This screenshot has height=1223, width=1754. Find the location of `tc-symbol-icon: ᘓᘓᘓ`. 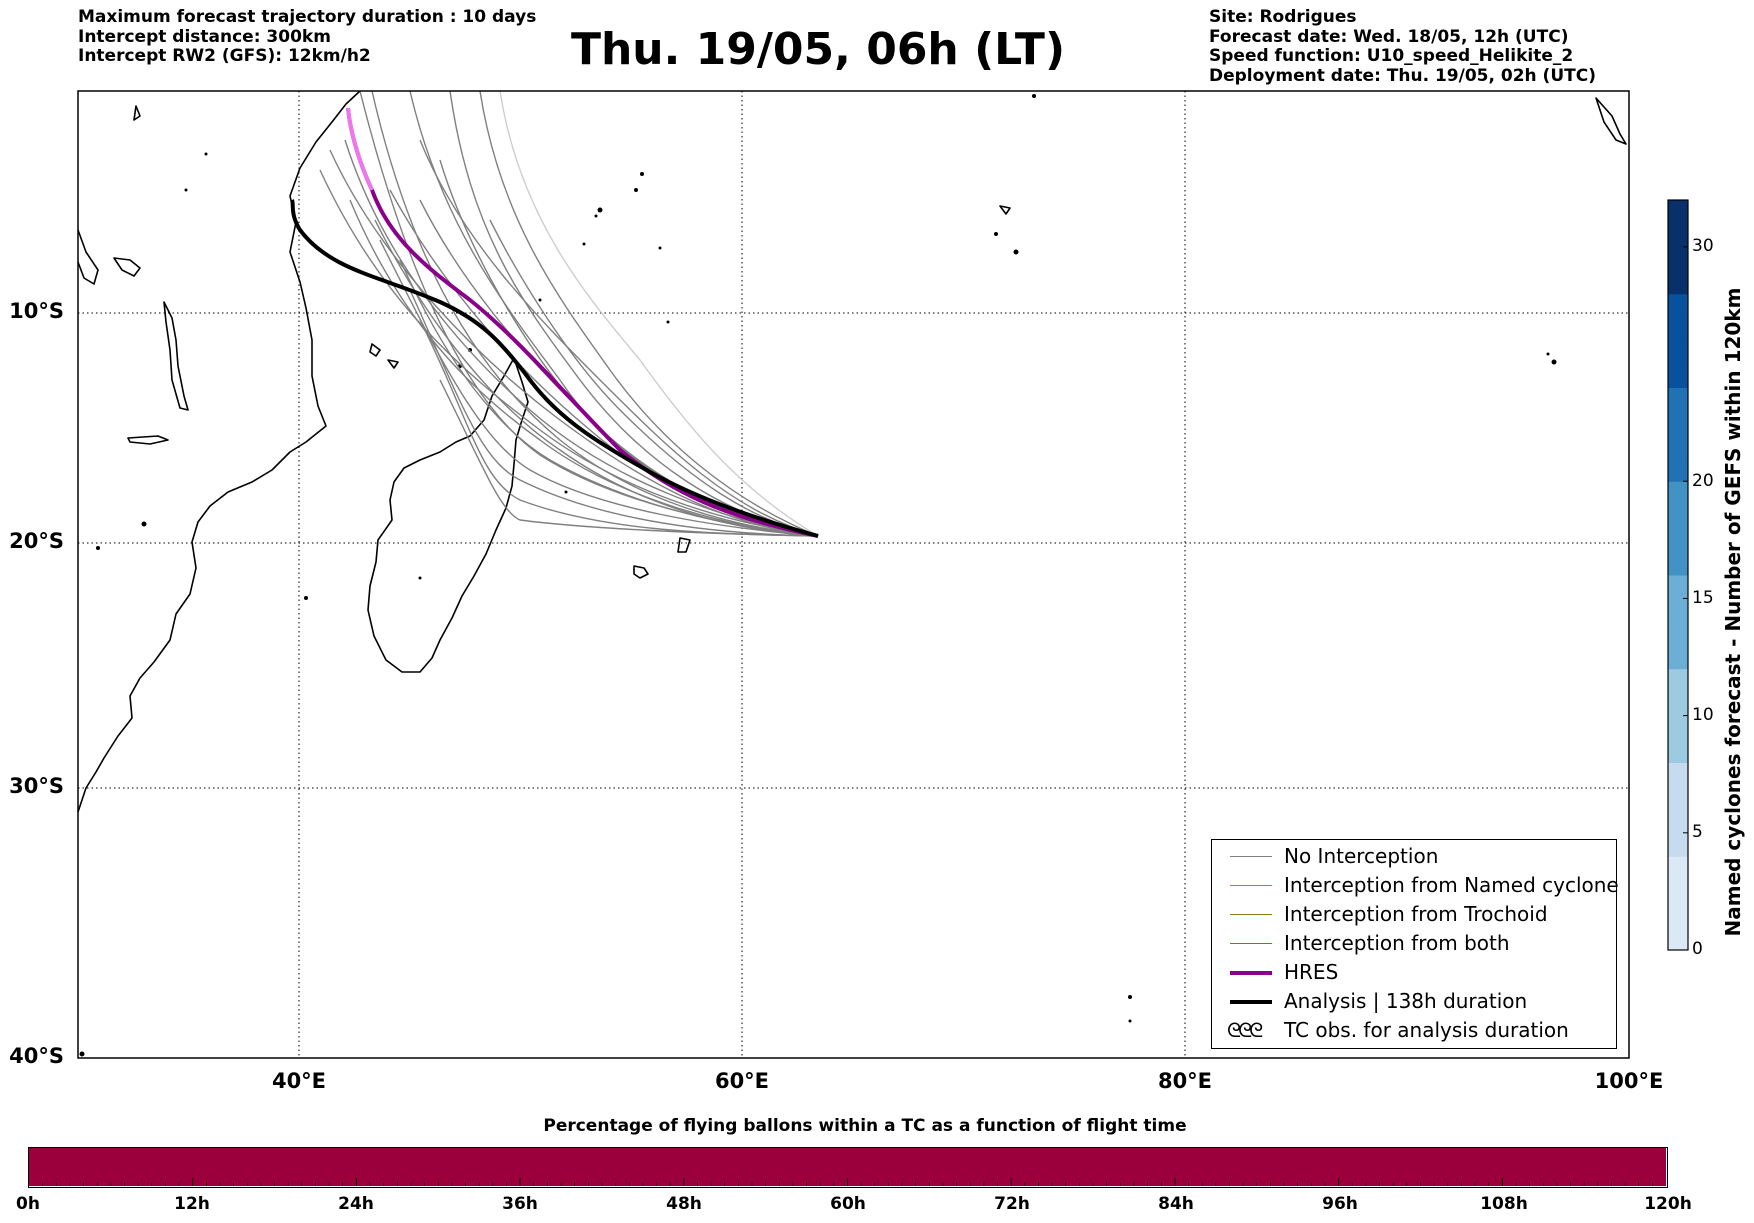

tc-symbol-icon: ᘓᘓᘓ is located at coordinates (1245, 1030).